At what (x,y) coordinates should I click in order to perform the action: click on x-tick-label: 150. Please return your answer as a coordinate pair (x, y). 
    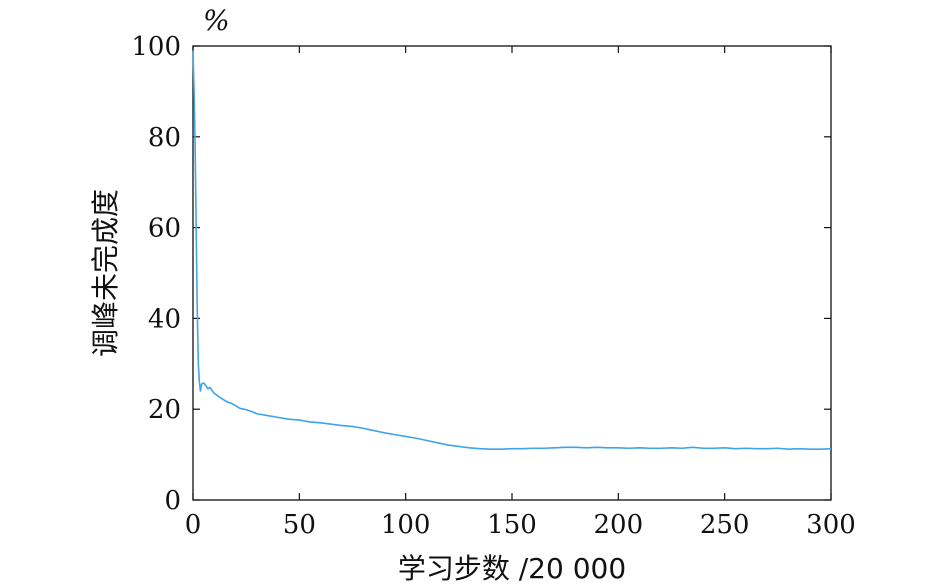
    Looking at the image, I should click on (512, 525).